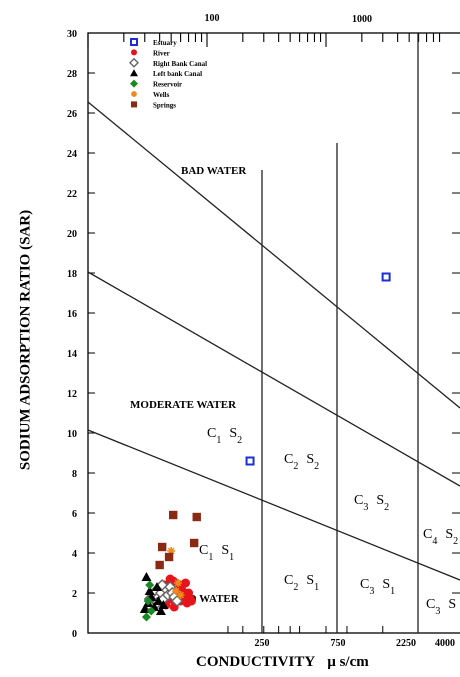  What do you see at coordinates (161, 53) in the screenshot?
I see `legend-label: River` at bounding box center [161, 53].